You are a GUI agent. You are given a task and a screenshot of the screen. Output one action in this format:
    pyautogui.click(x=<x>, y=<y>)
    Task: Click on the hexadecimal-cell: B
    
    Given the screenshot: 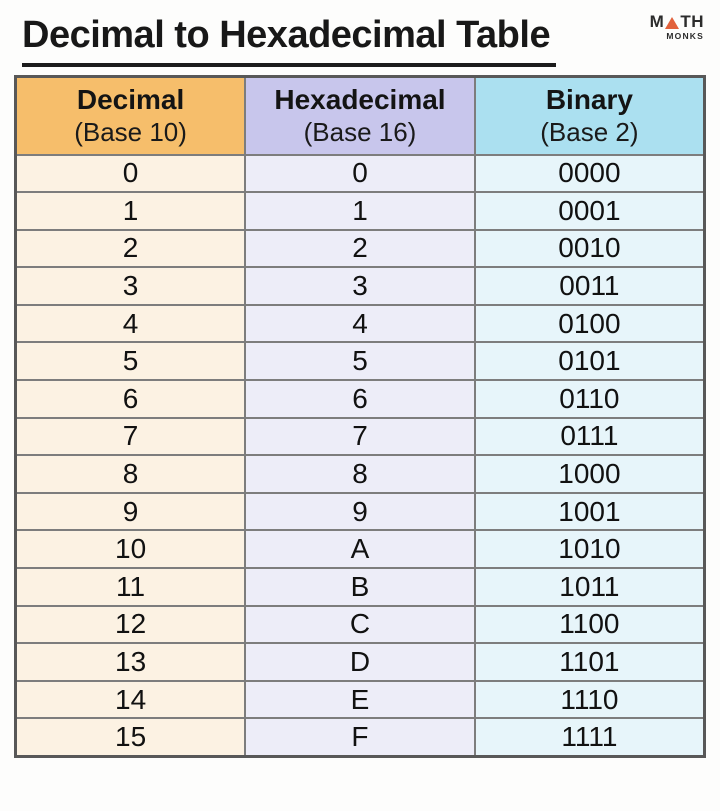 What is the action you would take?
    pyautogui.click(x=360, y=587)
    